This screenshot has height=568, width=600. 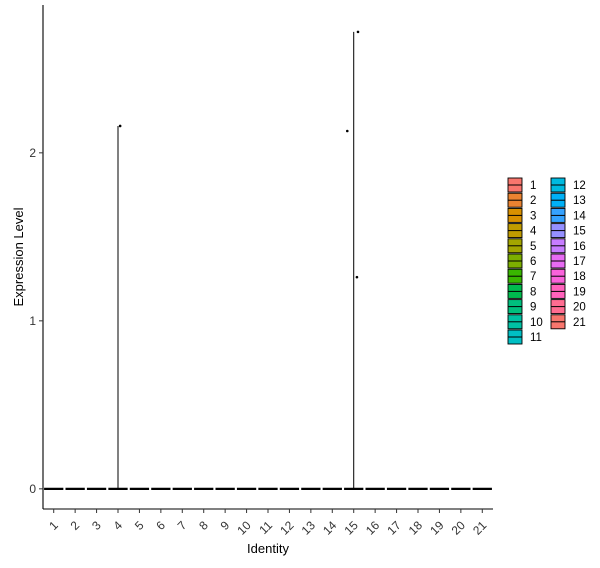 I want to click on legend-label-3: 3, so click(x=533, y=216).